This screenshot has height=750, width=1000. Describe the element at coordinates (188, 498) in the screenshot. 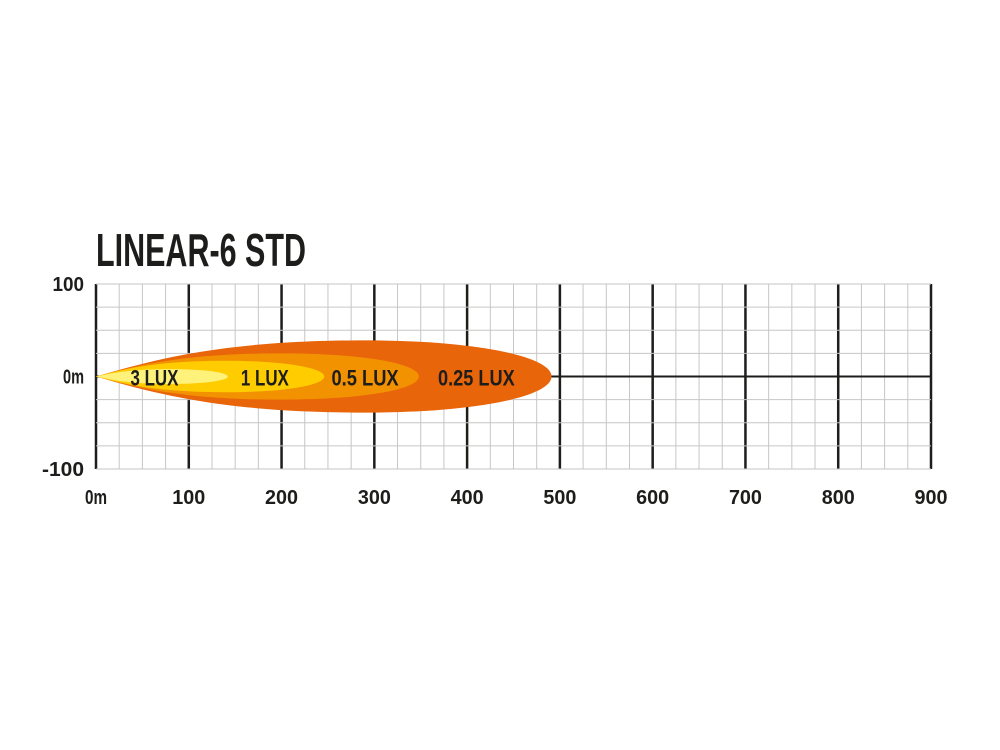

I see `x-tick-label: 100` at that location.